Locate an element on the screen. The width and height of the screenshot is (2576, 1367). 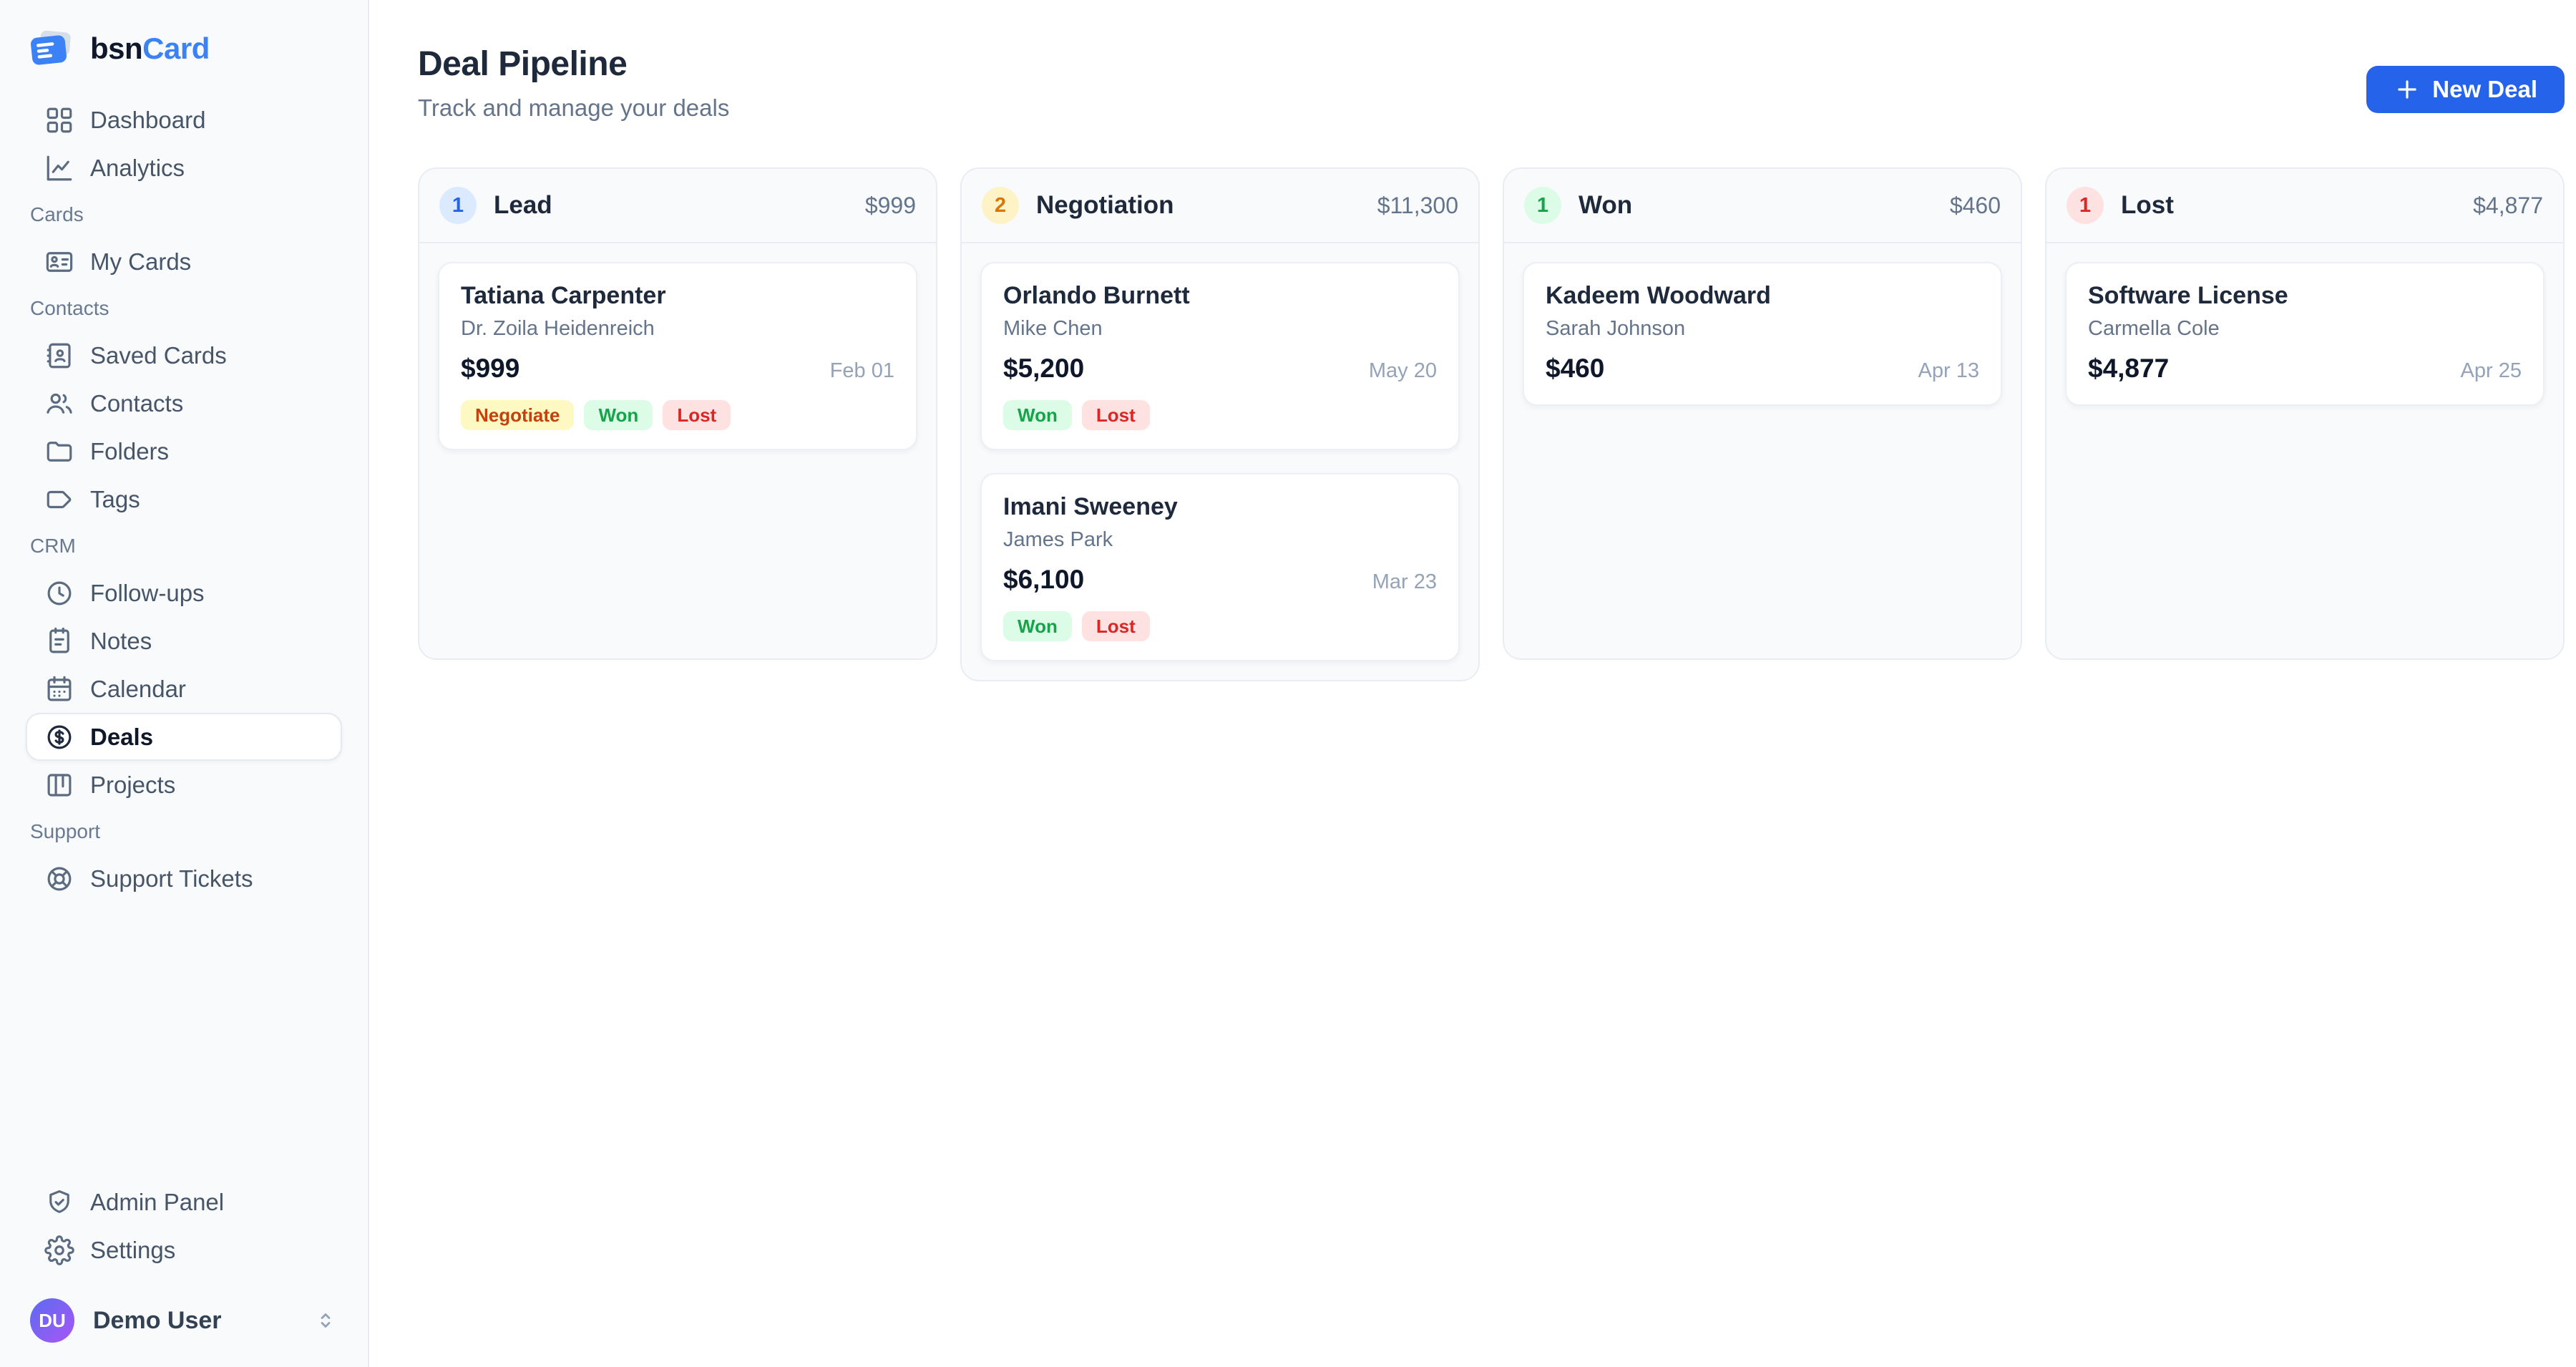
logo: bsnCard is located at coordinates (184, 49).